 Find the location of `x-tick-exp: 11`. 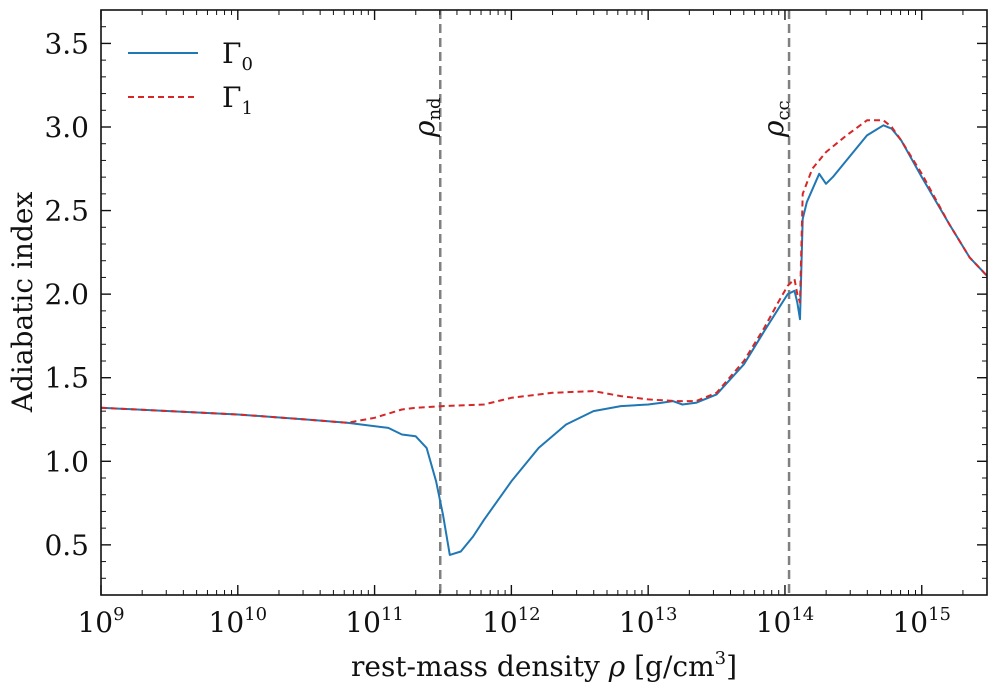

x-tick-exp: 11 is located at coordinates (392, 614).